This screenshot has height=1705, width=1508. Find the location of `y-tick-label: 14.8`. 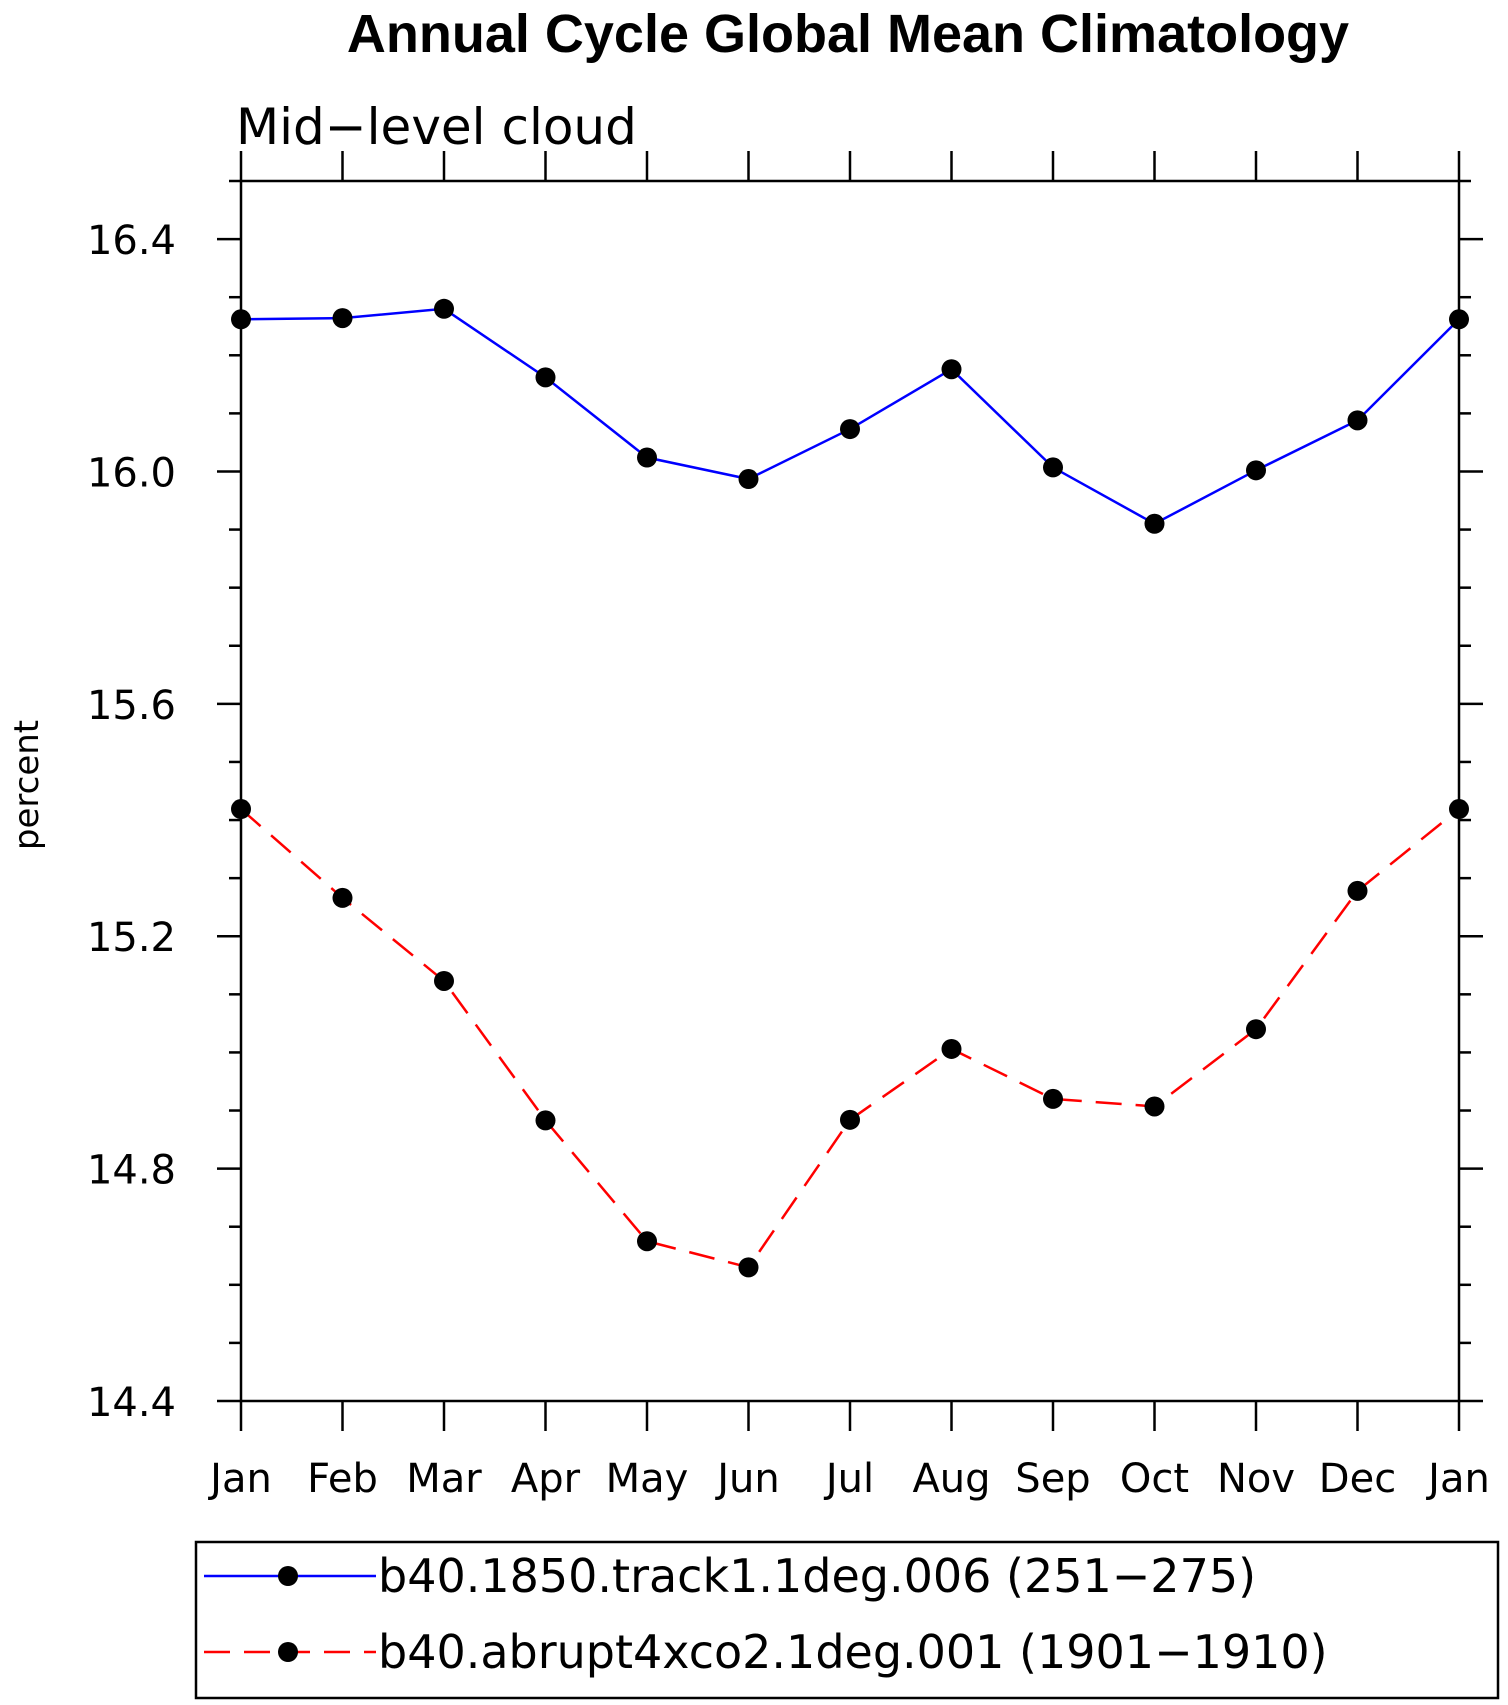

y-tick-label: 14.8 is located at coordinates (131, 1171).